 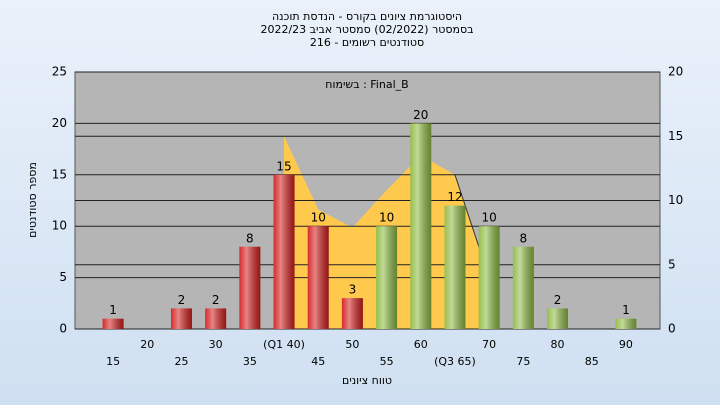 I want to click on x-axis-label: טווח ציונים, so click(x=367, y=380).